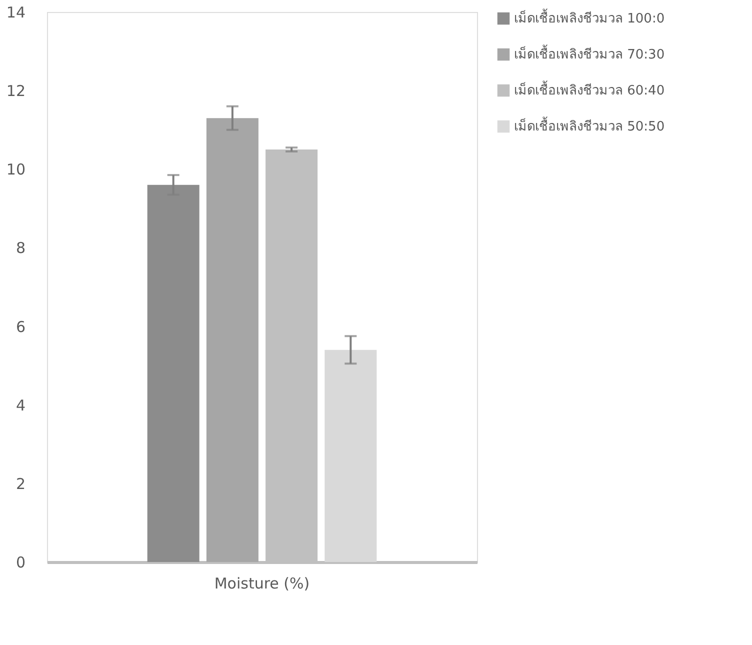 The width and height of the screenshot is (752, 645). I want to click on legend-label: เม็ดเชื้อเพลิงชีวมวล 100:0, so click(589, 17).